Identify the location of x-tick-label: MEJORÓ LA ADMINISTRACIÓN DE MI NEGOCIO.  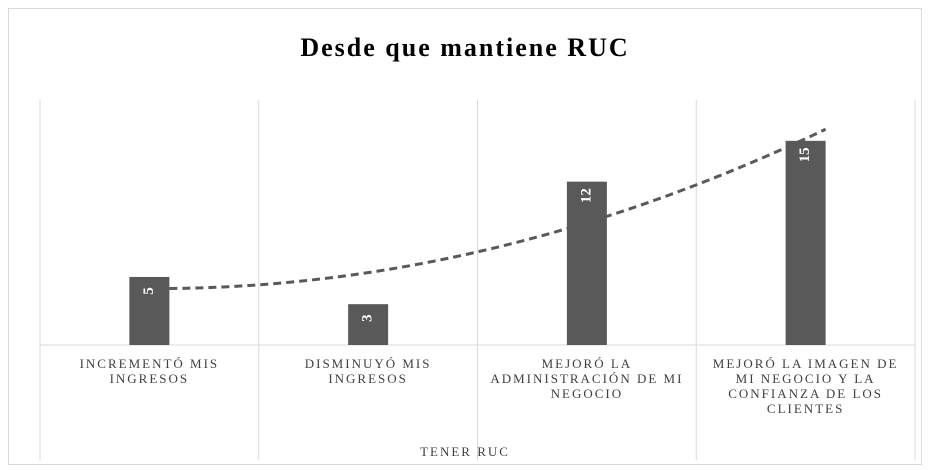
(587, 378).